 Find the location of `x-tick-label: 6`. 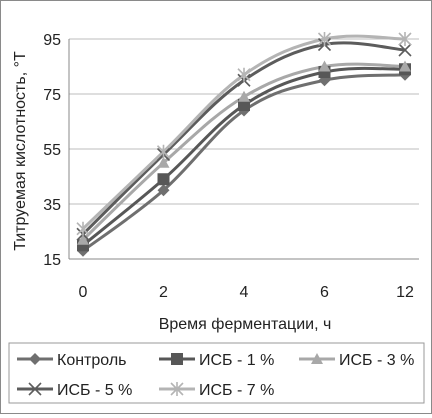

x-tick-label: 6 is located at coordinates (324, 292).